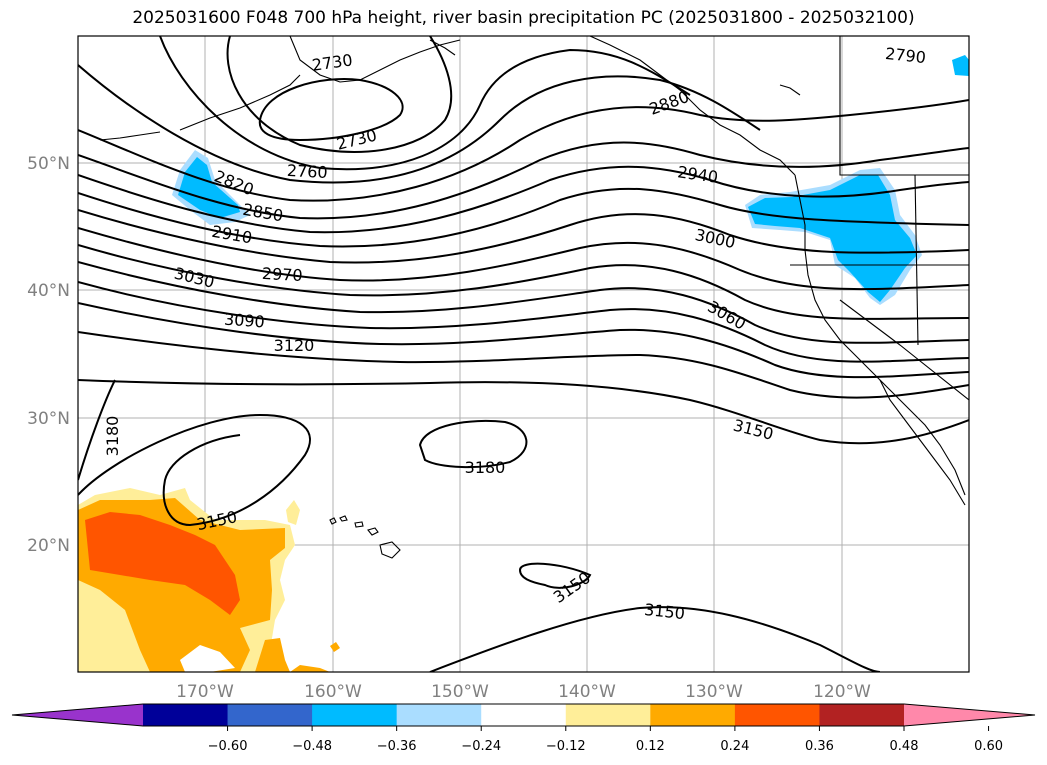 The image size is (1047, 765). I want to click on colorbar-tick-label: −0.12, so click(566, 746).